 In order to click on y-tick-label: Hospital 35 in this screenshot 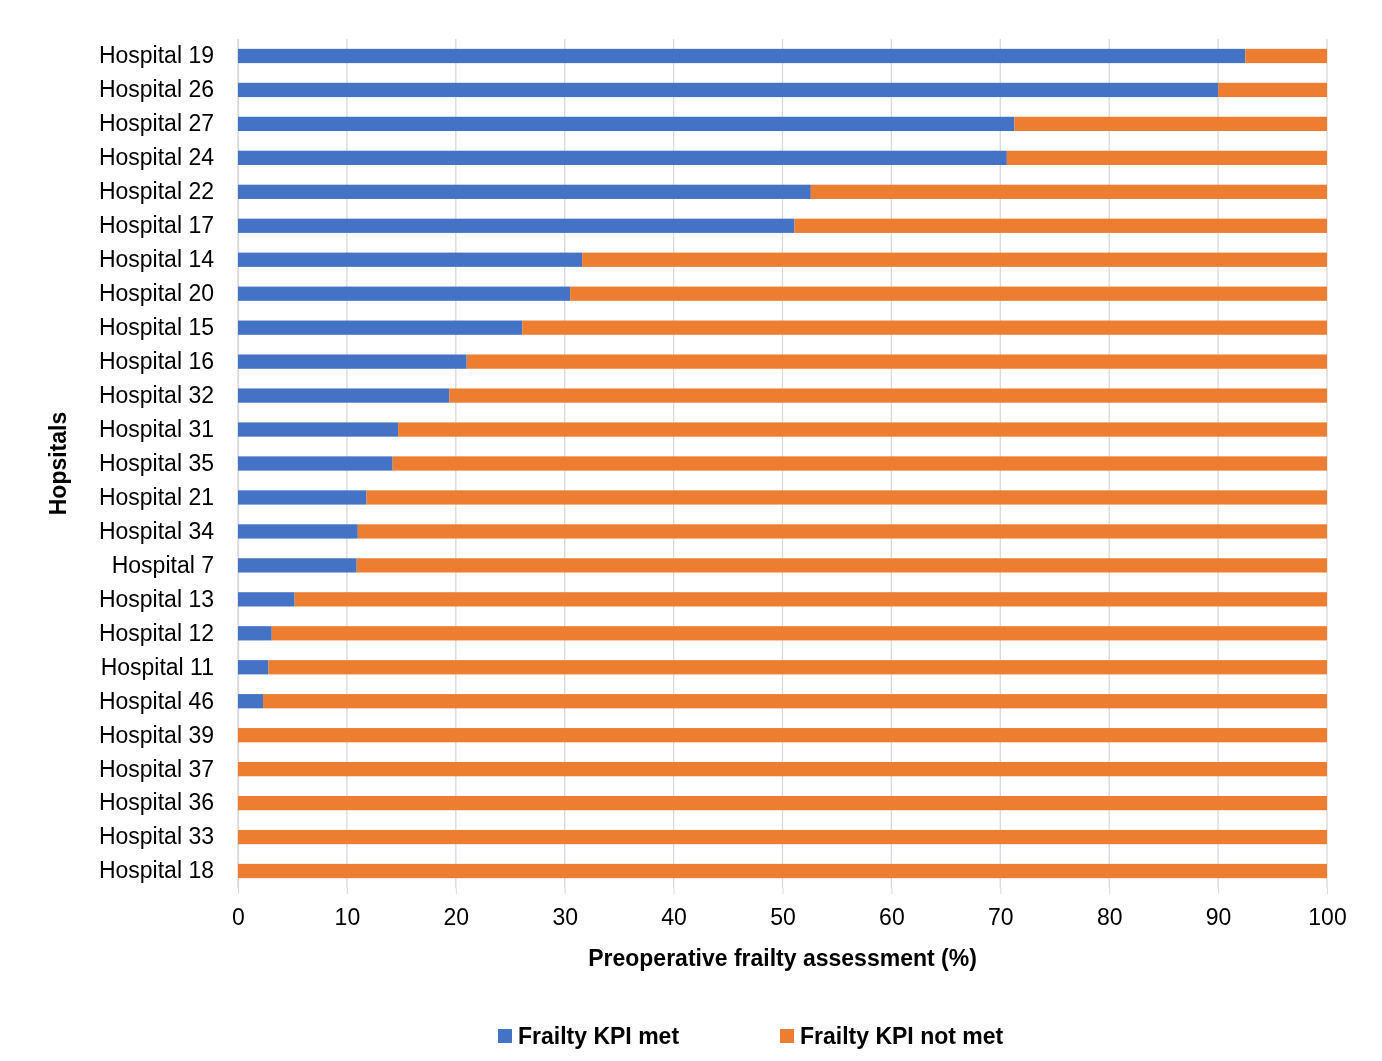, I will do `click(156, 462)`.